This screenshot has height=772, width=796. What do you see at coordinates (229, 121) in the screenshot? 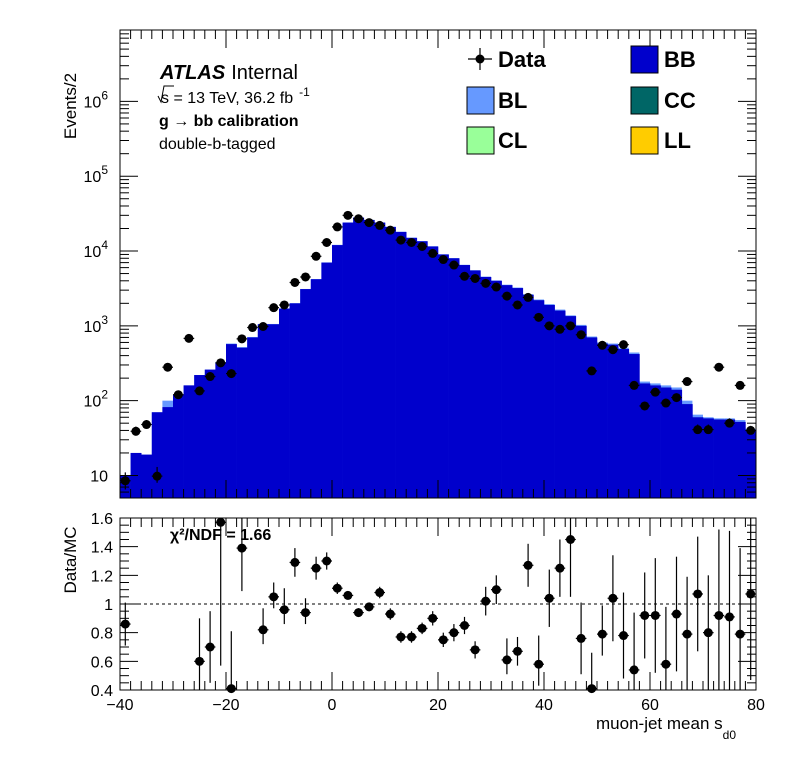
I see `calibration-label: g → bb calibration` at bounding box center [229, 121].